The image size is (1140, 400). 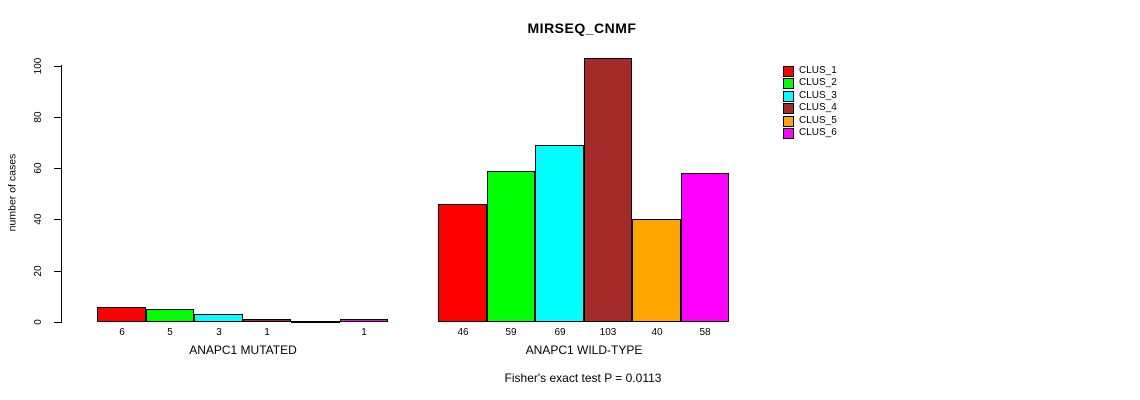 I want to click on legend-item-clus_3: CLUS_3, so click(x=810, y=96).